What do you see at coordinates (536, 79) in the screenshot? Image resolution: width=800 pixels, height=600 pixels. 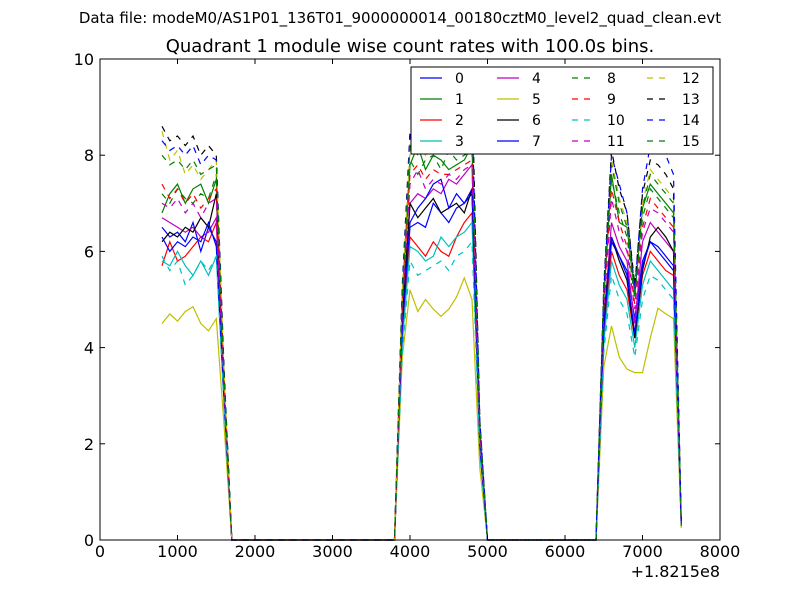 I see `legend-label-4: 4` at bounding box center [536, 79].